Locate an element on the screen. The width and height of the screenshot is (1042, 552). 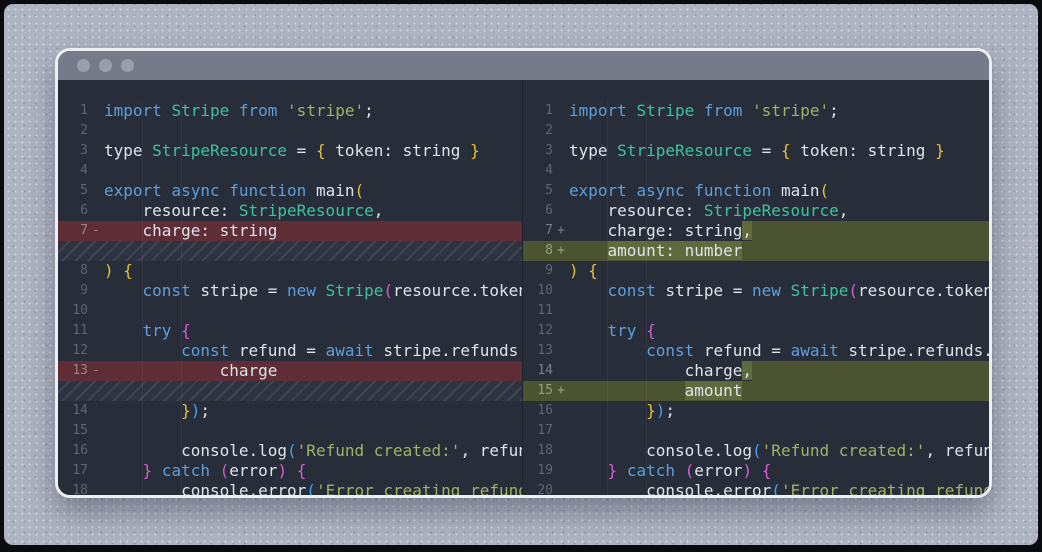
line-number: 4 is located at coordinates (549, 170).